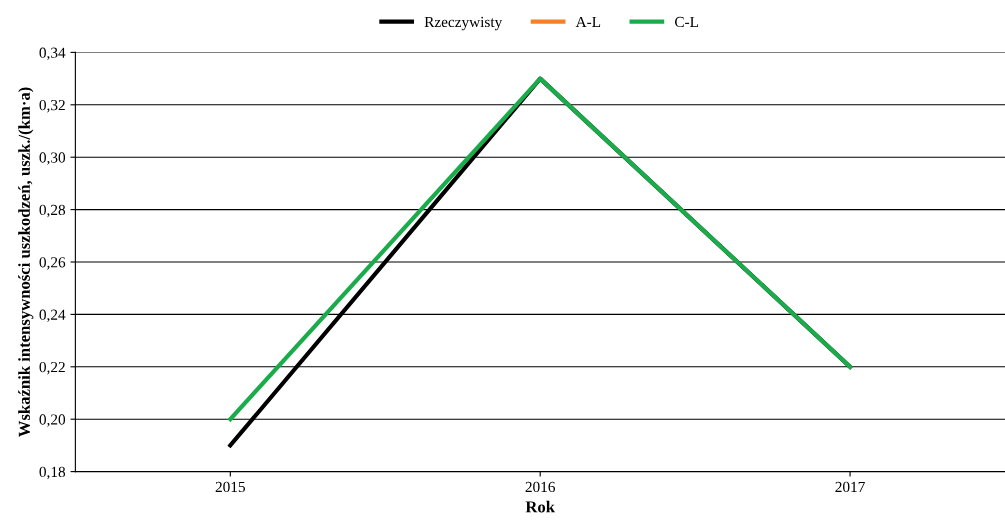 This screenshot has width=1005, height=524. What do you see at coordinates (463, 23) in the screenshot?
I see `legend-label: Rzeczywisty` at bounding box center [463, 23].